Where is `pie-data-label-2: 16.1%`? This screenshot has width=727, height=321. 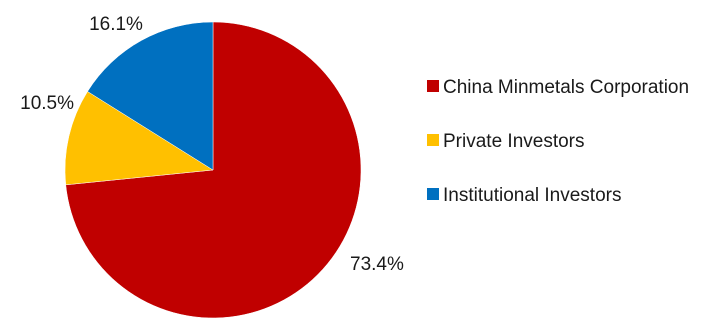 pie-data-label-2: 16.1% is located at coordinates (116, 24).